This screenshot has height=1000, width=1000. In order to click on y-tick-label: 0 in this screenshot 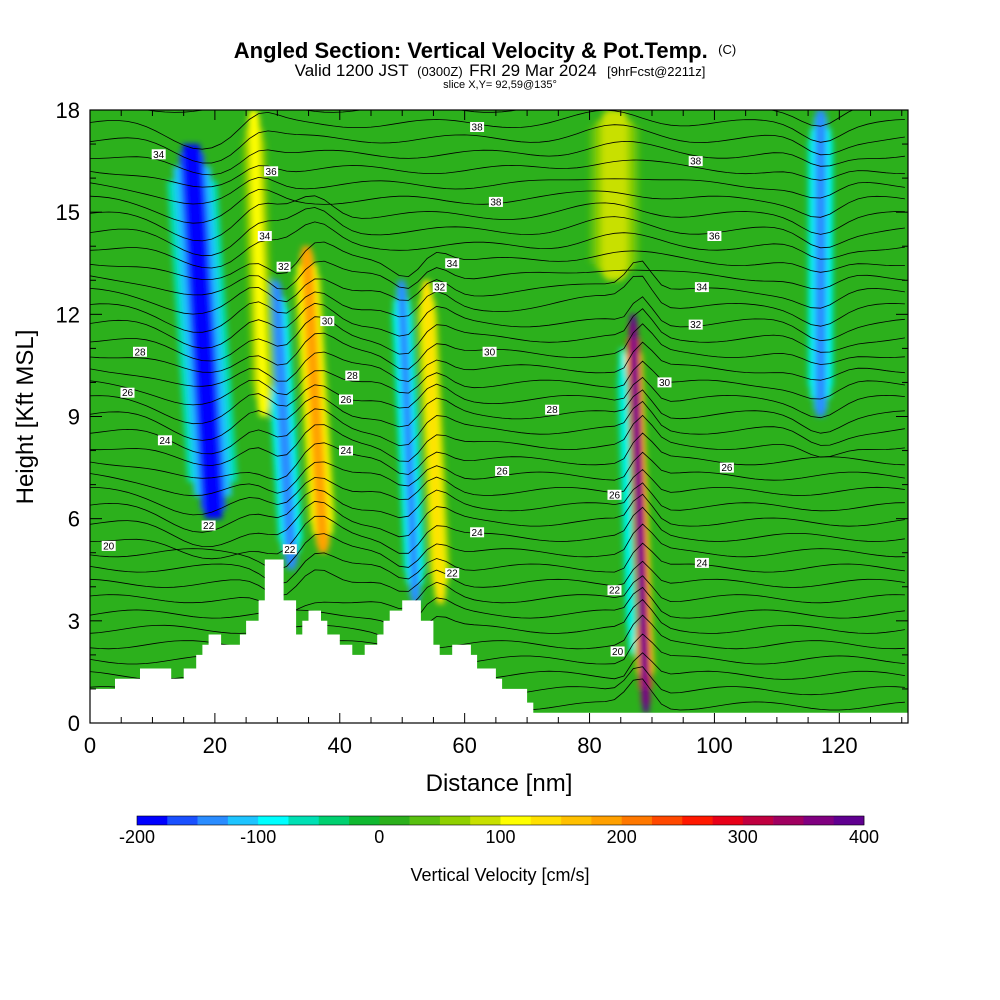, I will do `click(74, 723)`.